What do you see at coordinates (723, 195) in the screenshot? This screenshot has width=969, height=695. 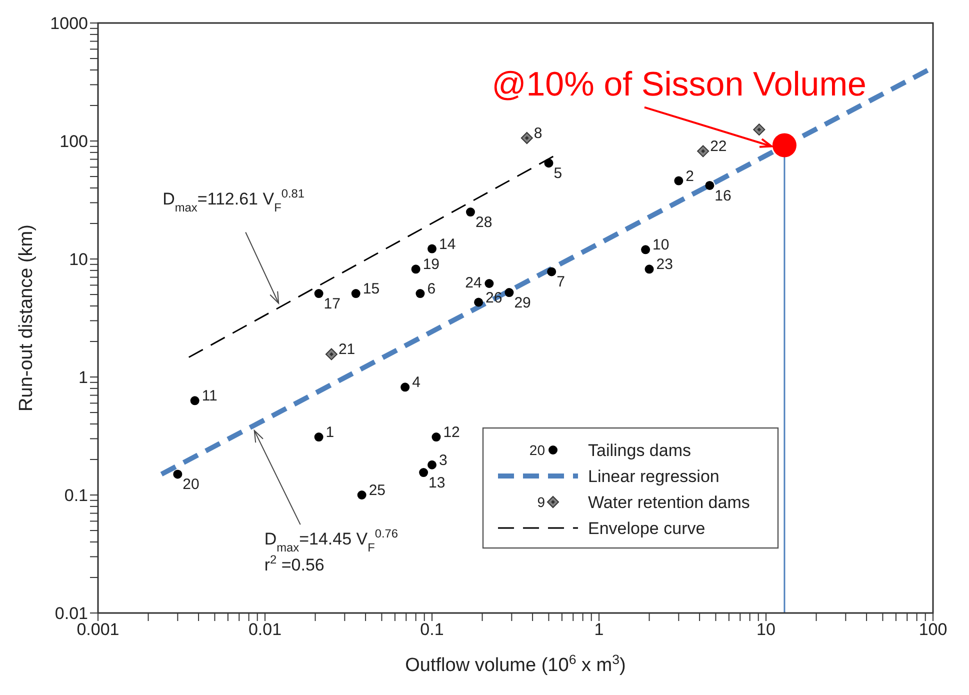 I see `annotation: 16` at bounding box center [723, 195].